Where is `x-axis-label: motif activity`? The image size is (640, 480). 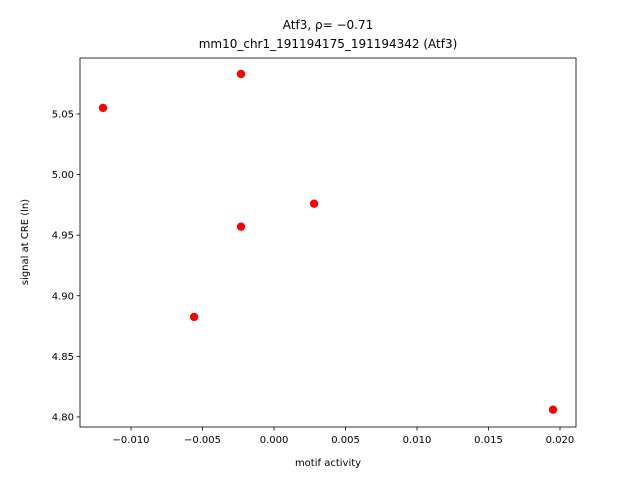
x-axis-label: motif activity is located at coordinates (328, 463).